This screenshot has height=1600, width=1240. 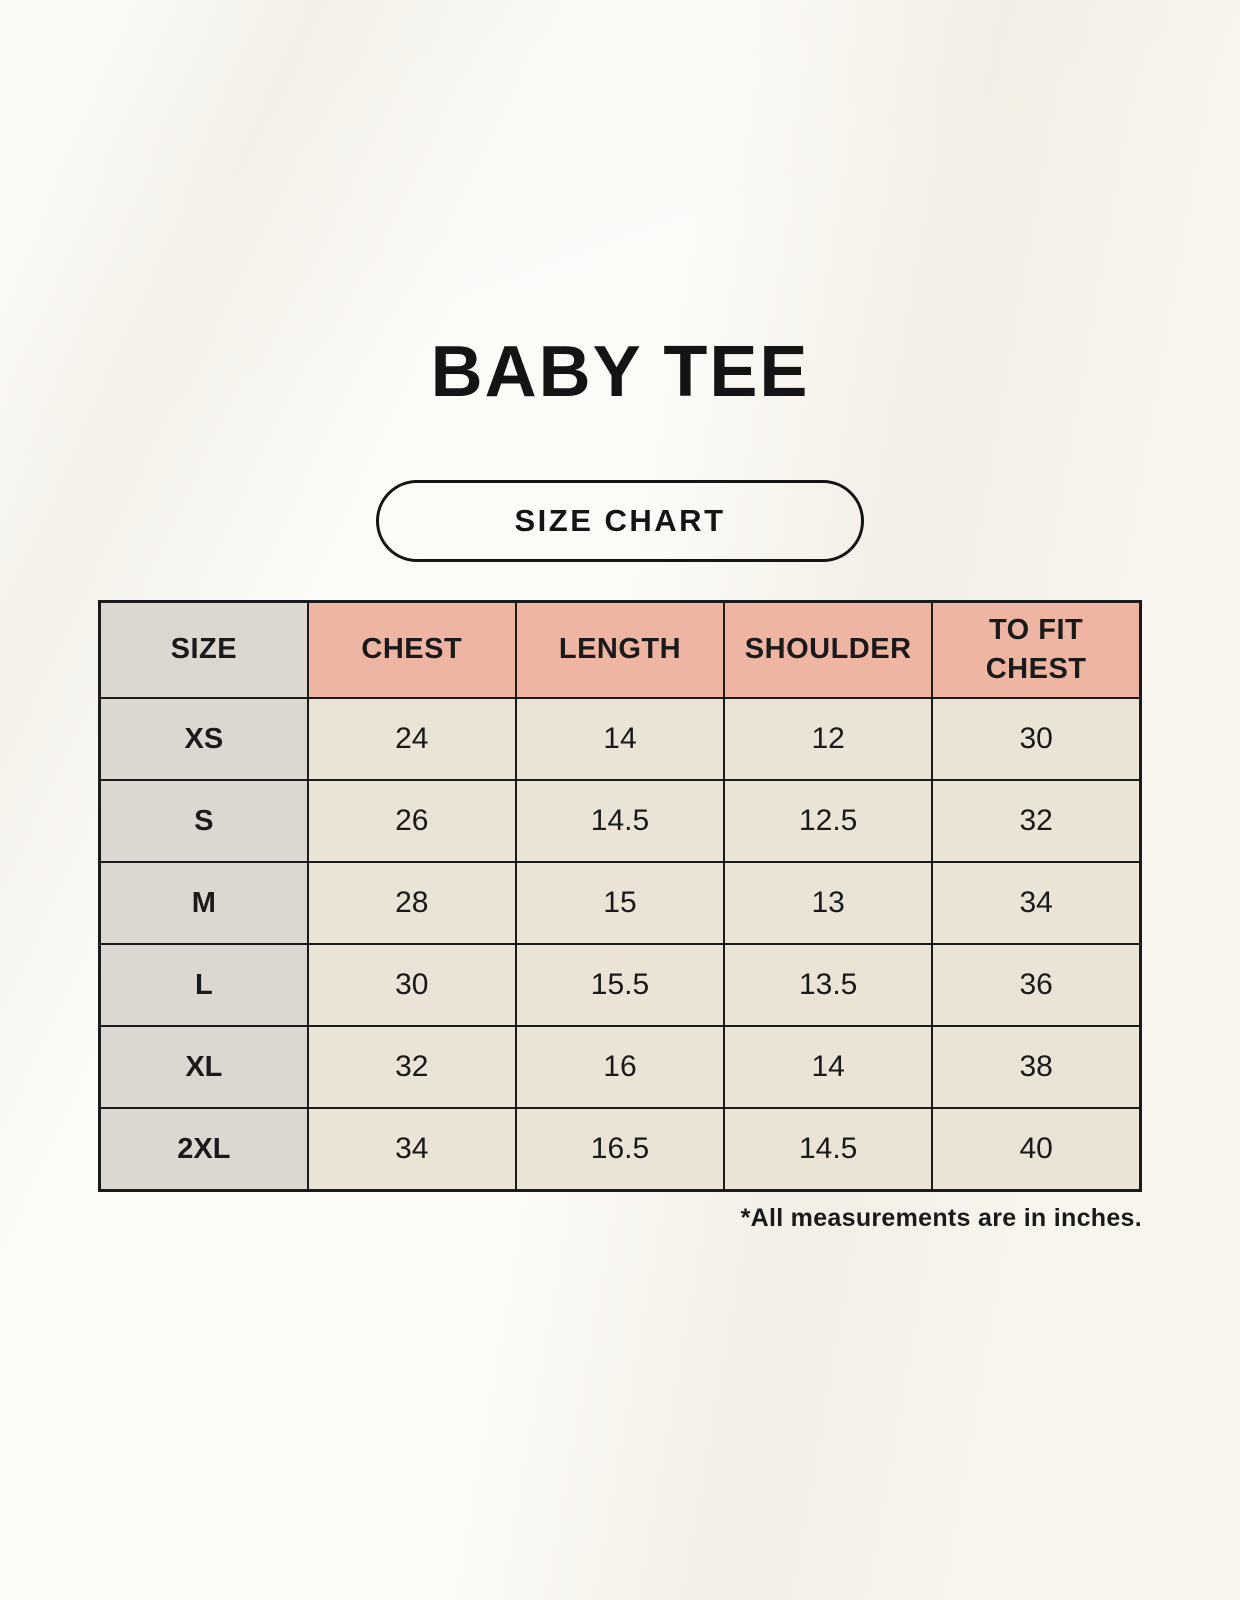 I want to click on table-cell: 38, so click(x=1036, y=1067).